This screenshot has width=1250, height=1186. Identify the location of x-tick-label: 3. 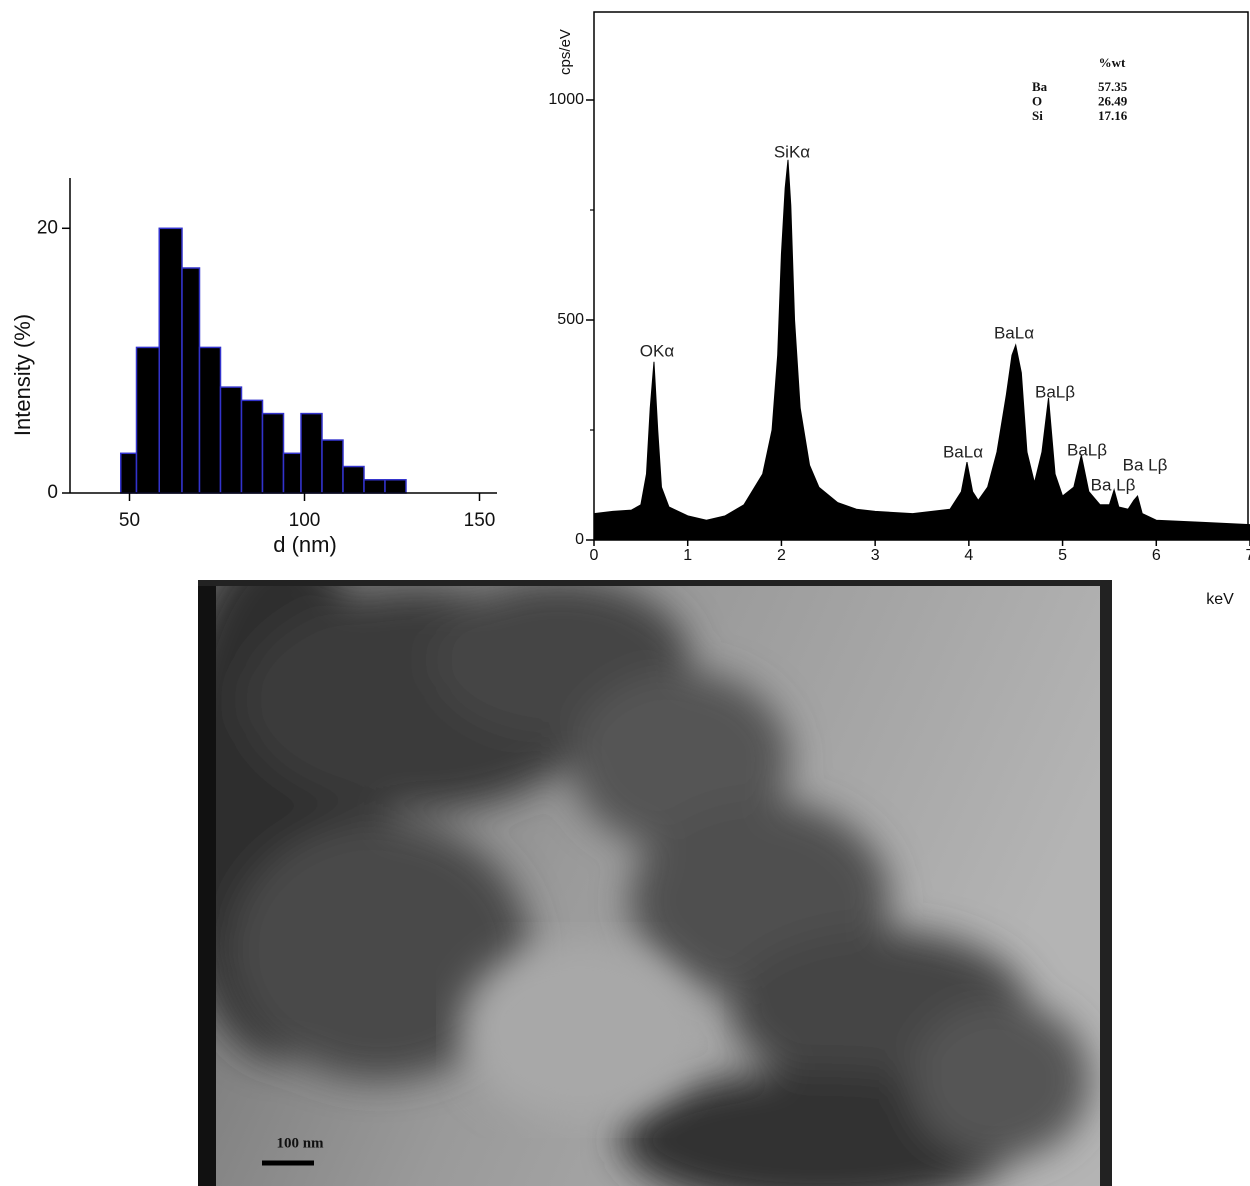
(875, 555).